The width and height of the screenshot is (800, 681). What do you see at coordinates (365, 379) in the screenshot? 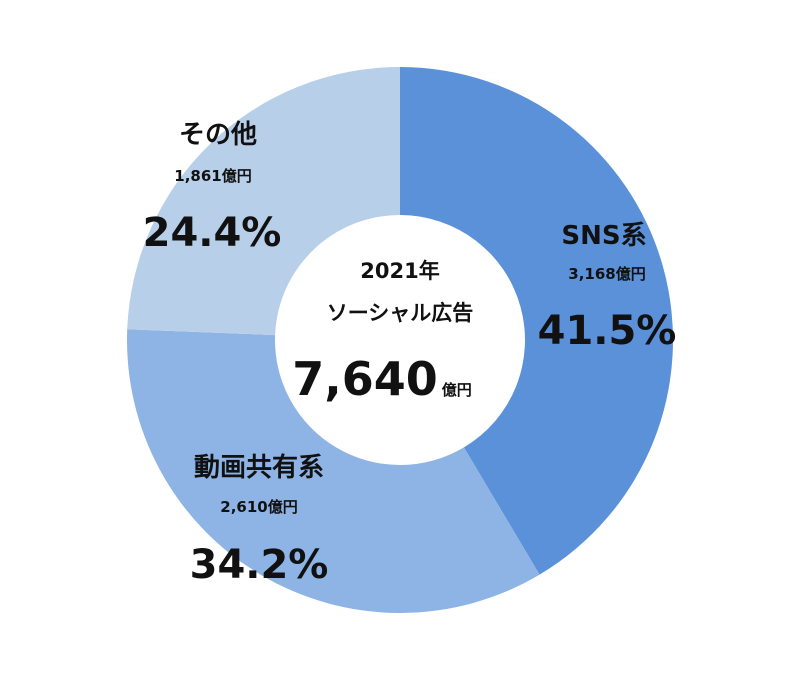
I see `center-total: 7,640` at bounding box center [365, 379].